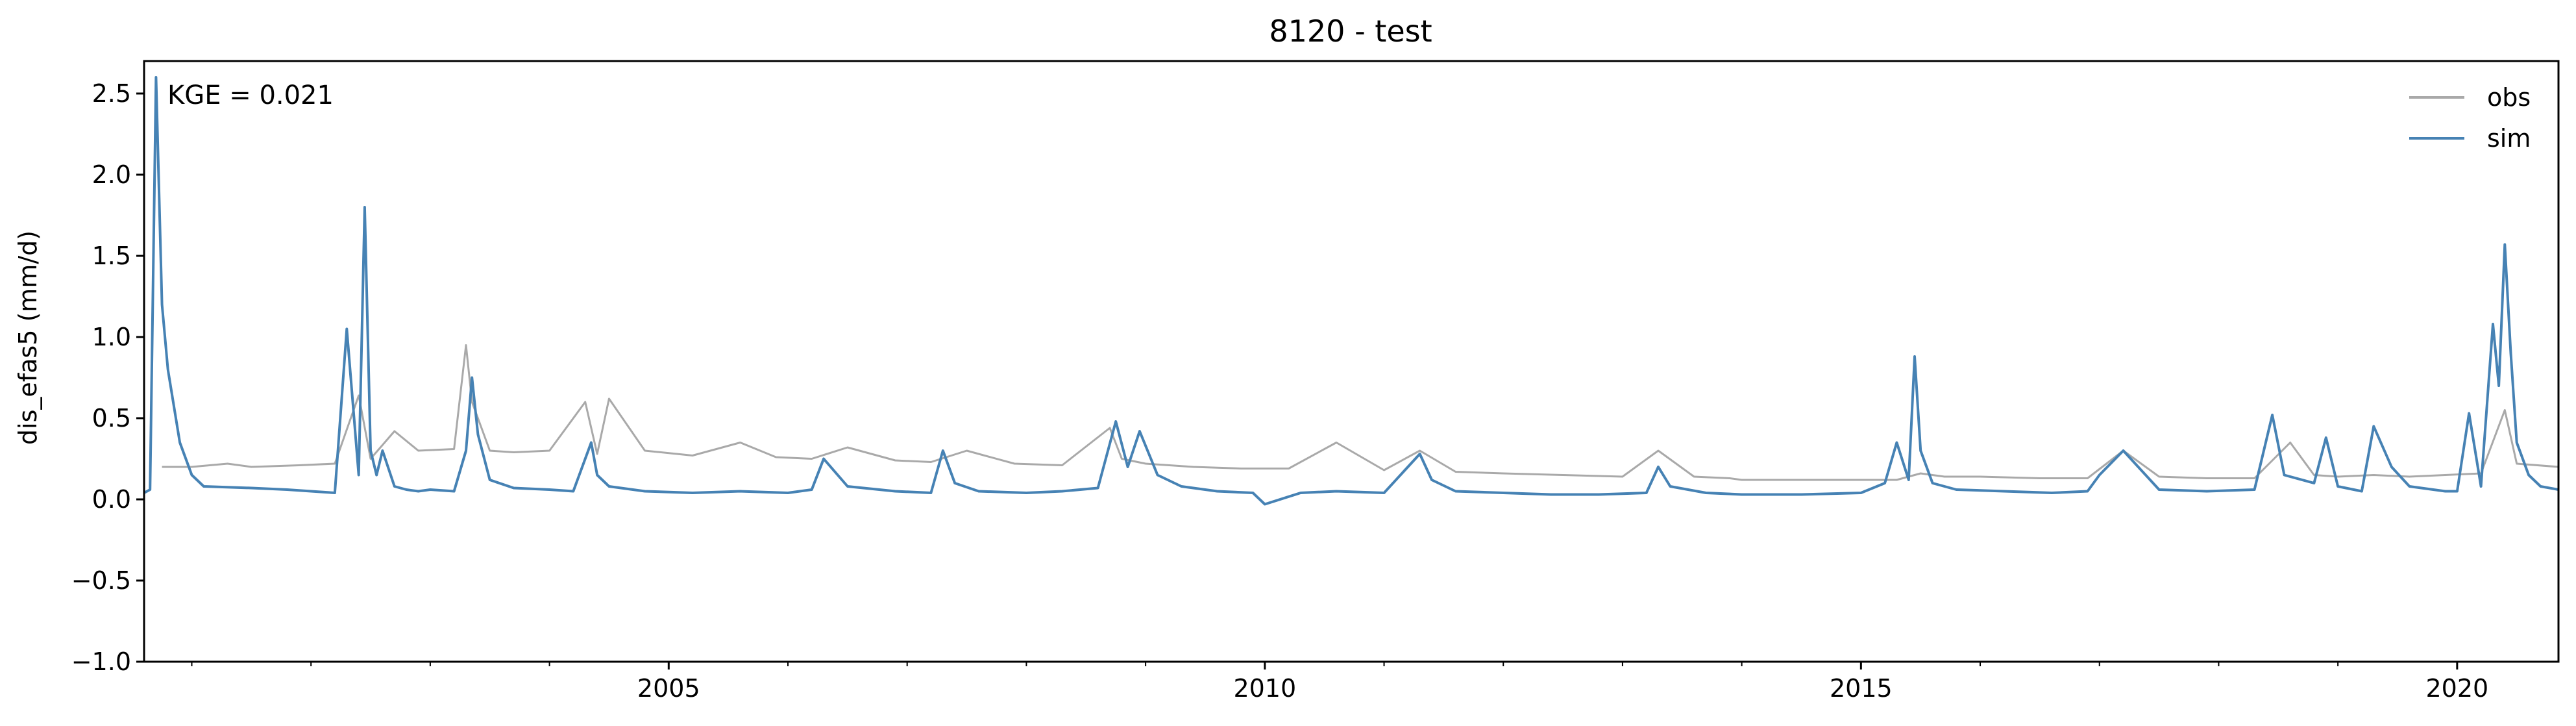  What do you see at coordinates (101, 661) in the screenshot?
I see `y-tick-label: −1.0` at bounding box center [101, 661].